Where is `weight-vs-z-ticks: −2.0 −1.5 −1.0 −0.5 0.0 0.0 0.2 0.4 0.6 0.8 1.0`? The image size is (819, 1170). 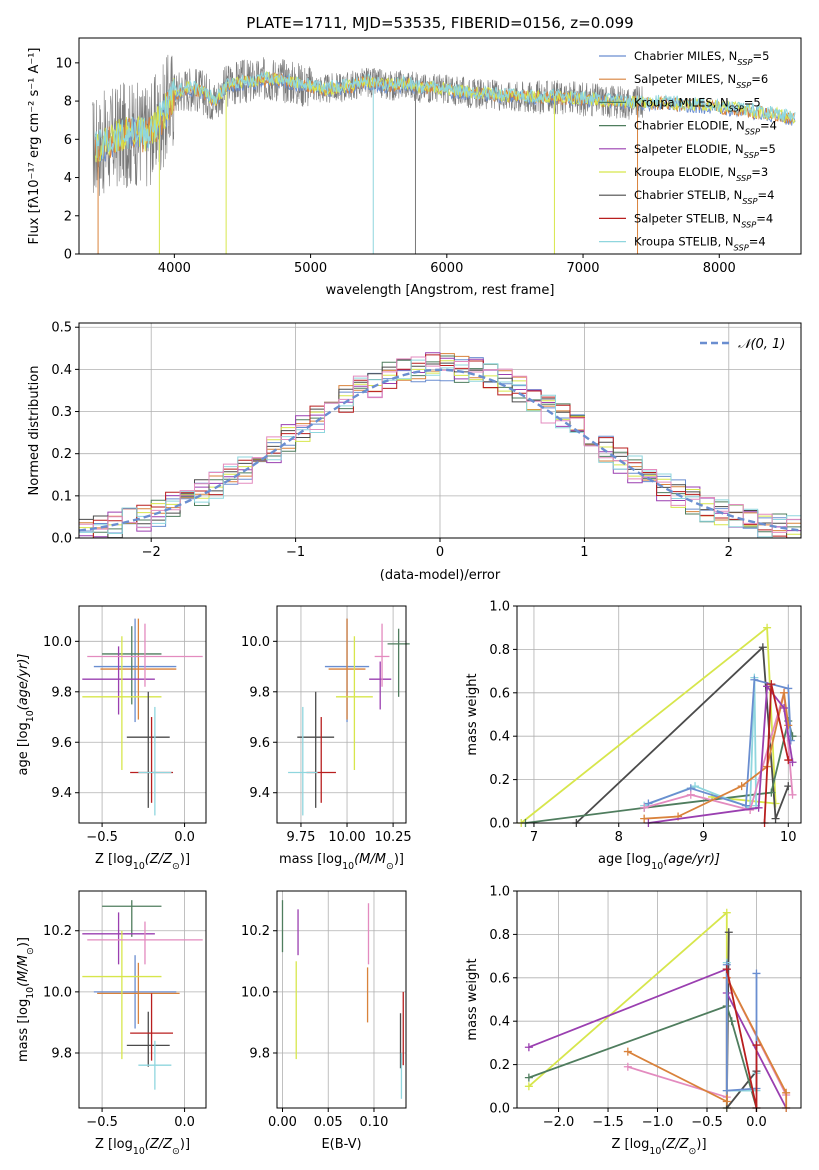
weight-vs-z-ticks: −2.0 −1.5 −1.0 −0.5 0.0 0.0 0.2 0.4 0.6 0.8 1.0 is located at coordinates (628, 1008).